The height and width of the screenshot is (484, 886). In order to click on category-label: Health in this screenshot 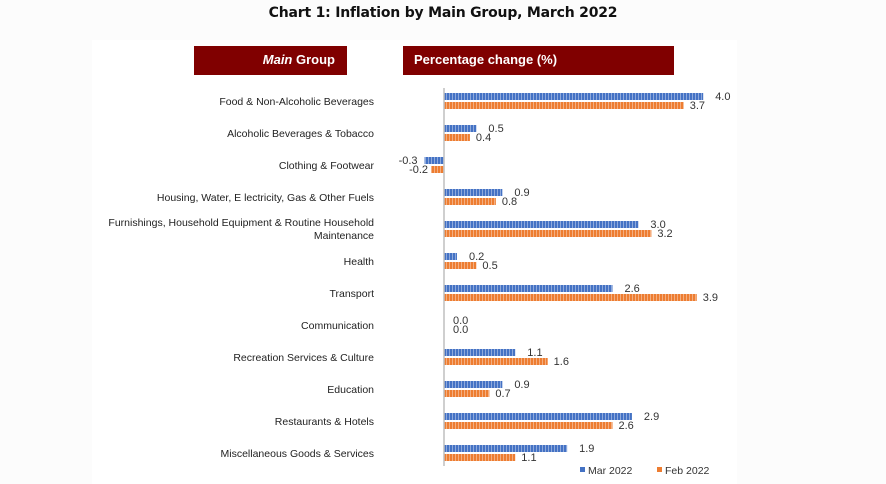, I will do `click(359, 262)`.